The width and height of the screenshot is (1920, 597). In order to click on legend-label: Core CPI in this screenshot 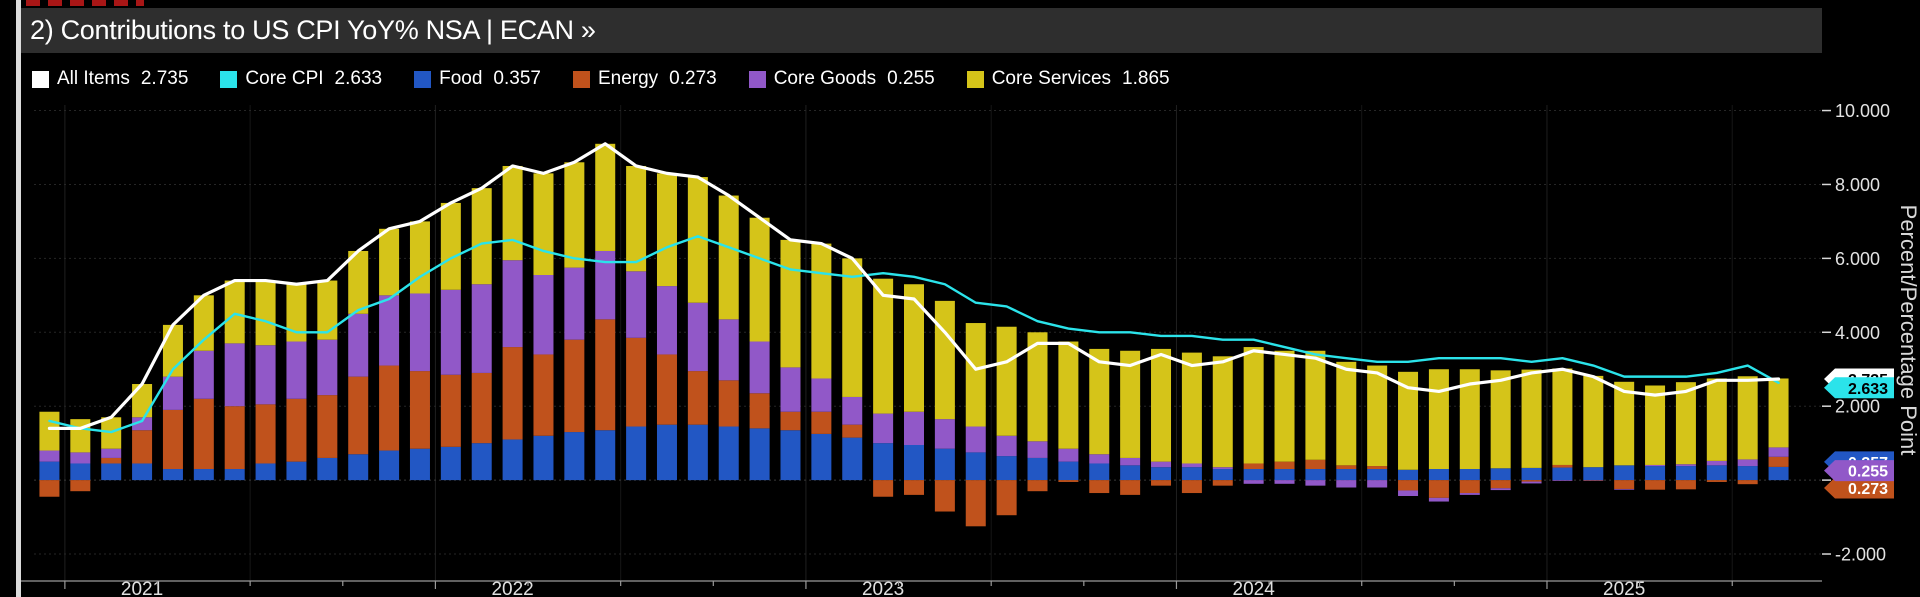, I will do `click(284, 78)`.